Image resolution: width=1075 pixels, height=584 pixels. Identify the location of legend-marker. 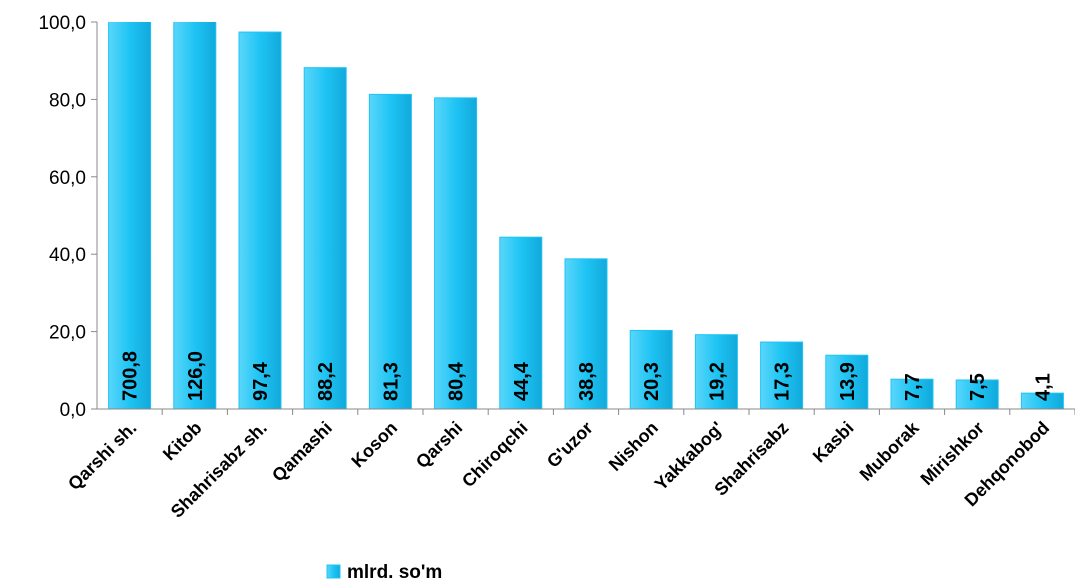
(333, 571).